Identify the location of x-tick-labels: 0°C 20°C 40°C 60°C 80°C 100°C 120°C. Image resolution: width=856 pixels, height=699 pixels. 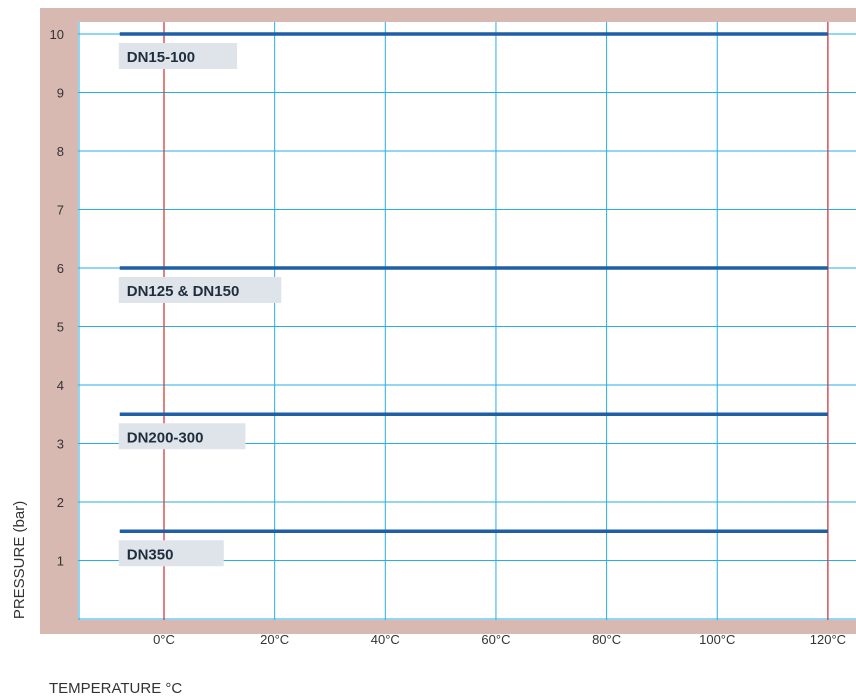
(499, 639).